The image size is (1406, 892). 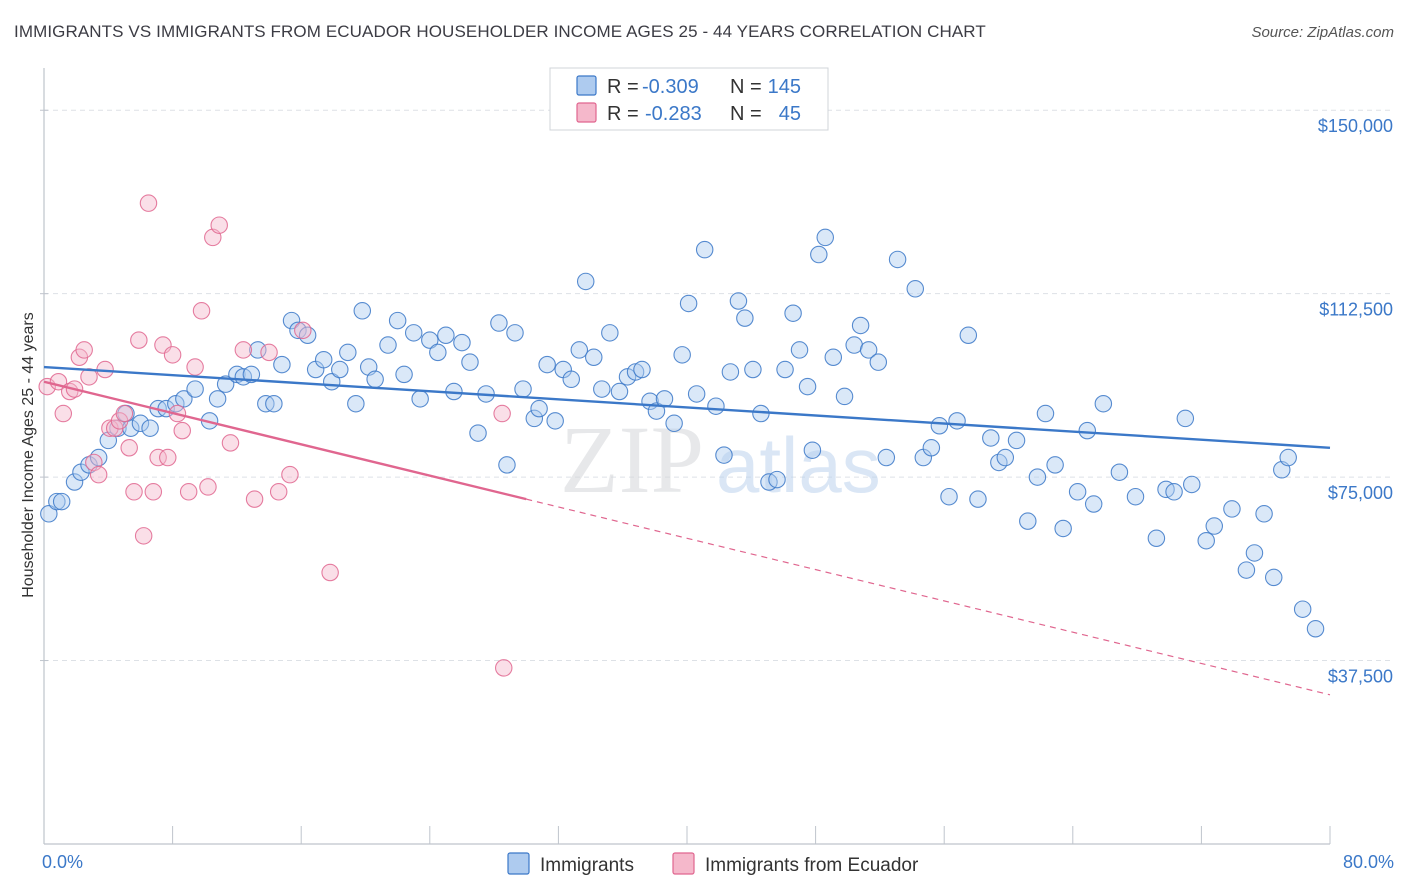 I want to click on legend-swatch-ecuador, so click(x=683, y=863).